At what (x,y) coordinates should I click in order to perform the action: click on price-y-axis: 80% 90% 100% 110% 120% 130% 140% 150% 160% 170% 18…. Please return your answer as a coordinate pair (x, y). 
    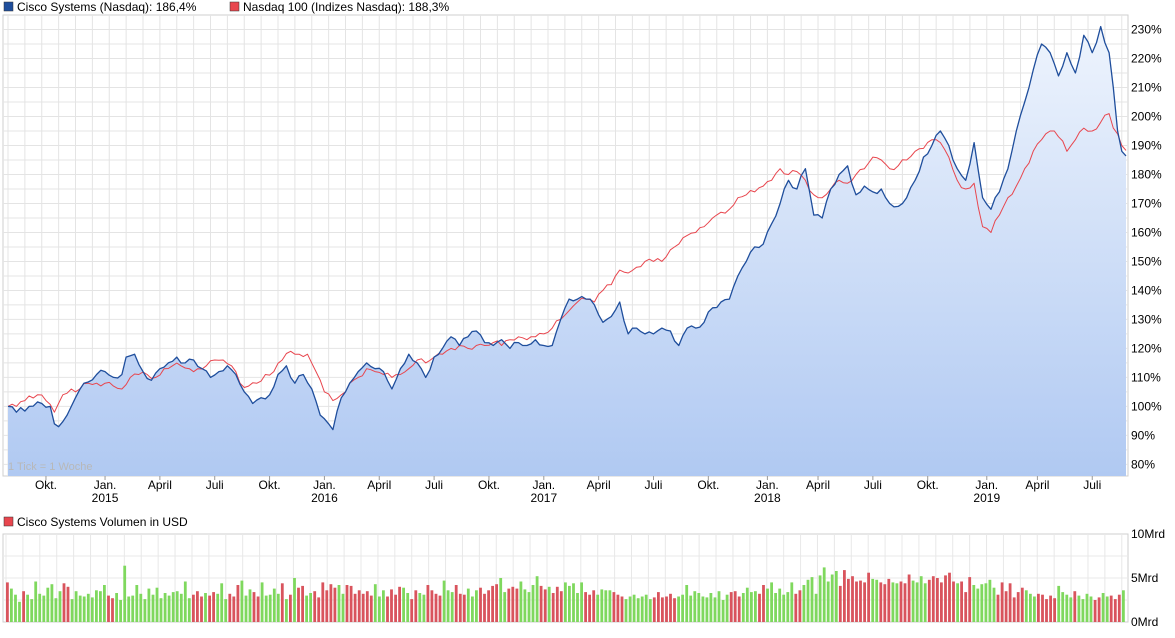
    Looking at the image, I should click on (1146, 246).